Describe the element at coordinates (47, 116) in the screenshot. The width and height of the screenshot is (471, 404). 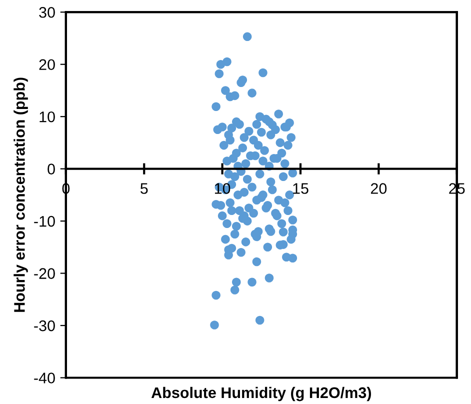
I see `y-tick-label: 10` at that location.